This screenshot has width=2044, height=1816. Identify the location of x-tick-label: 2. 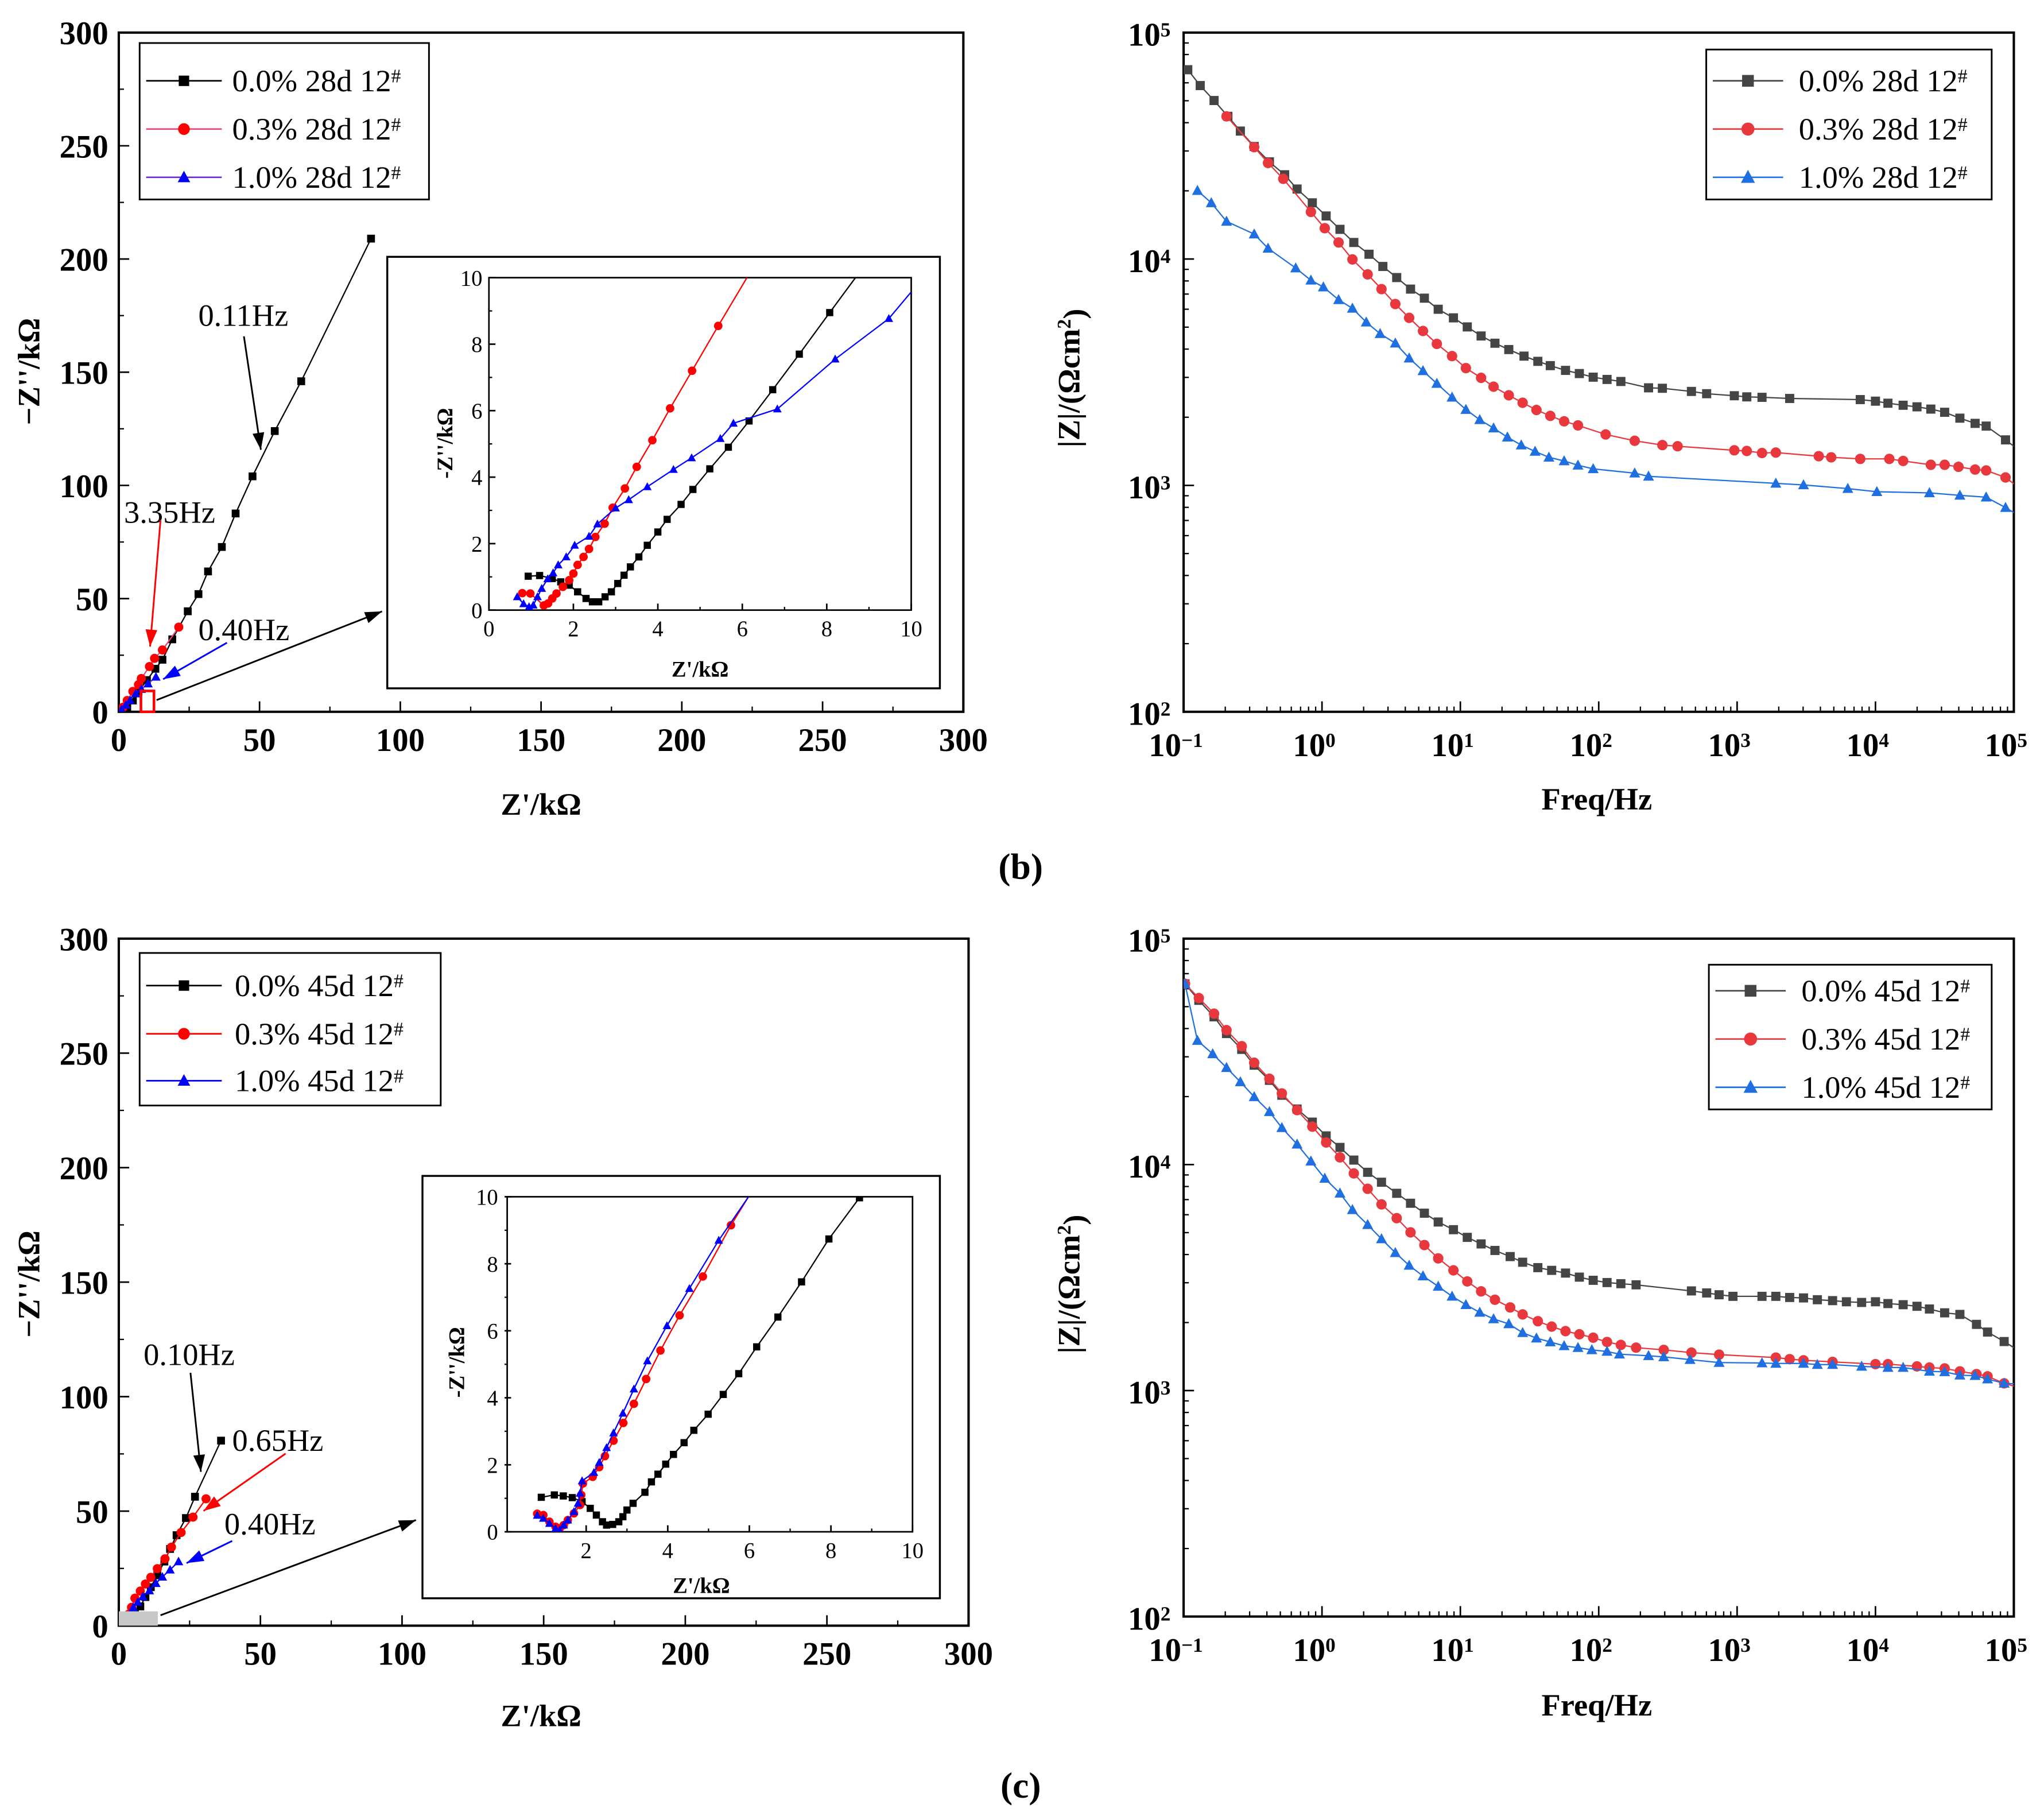
(573, 629).